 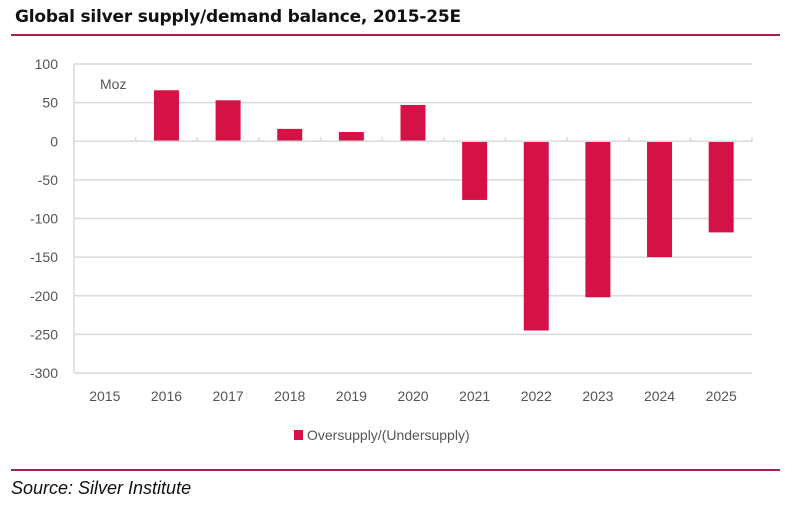 I want to click on legend-label: Oversupply/(Undersupply), so click(x=388, y=435).